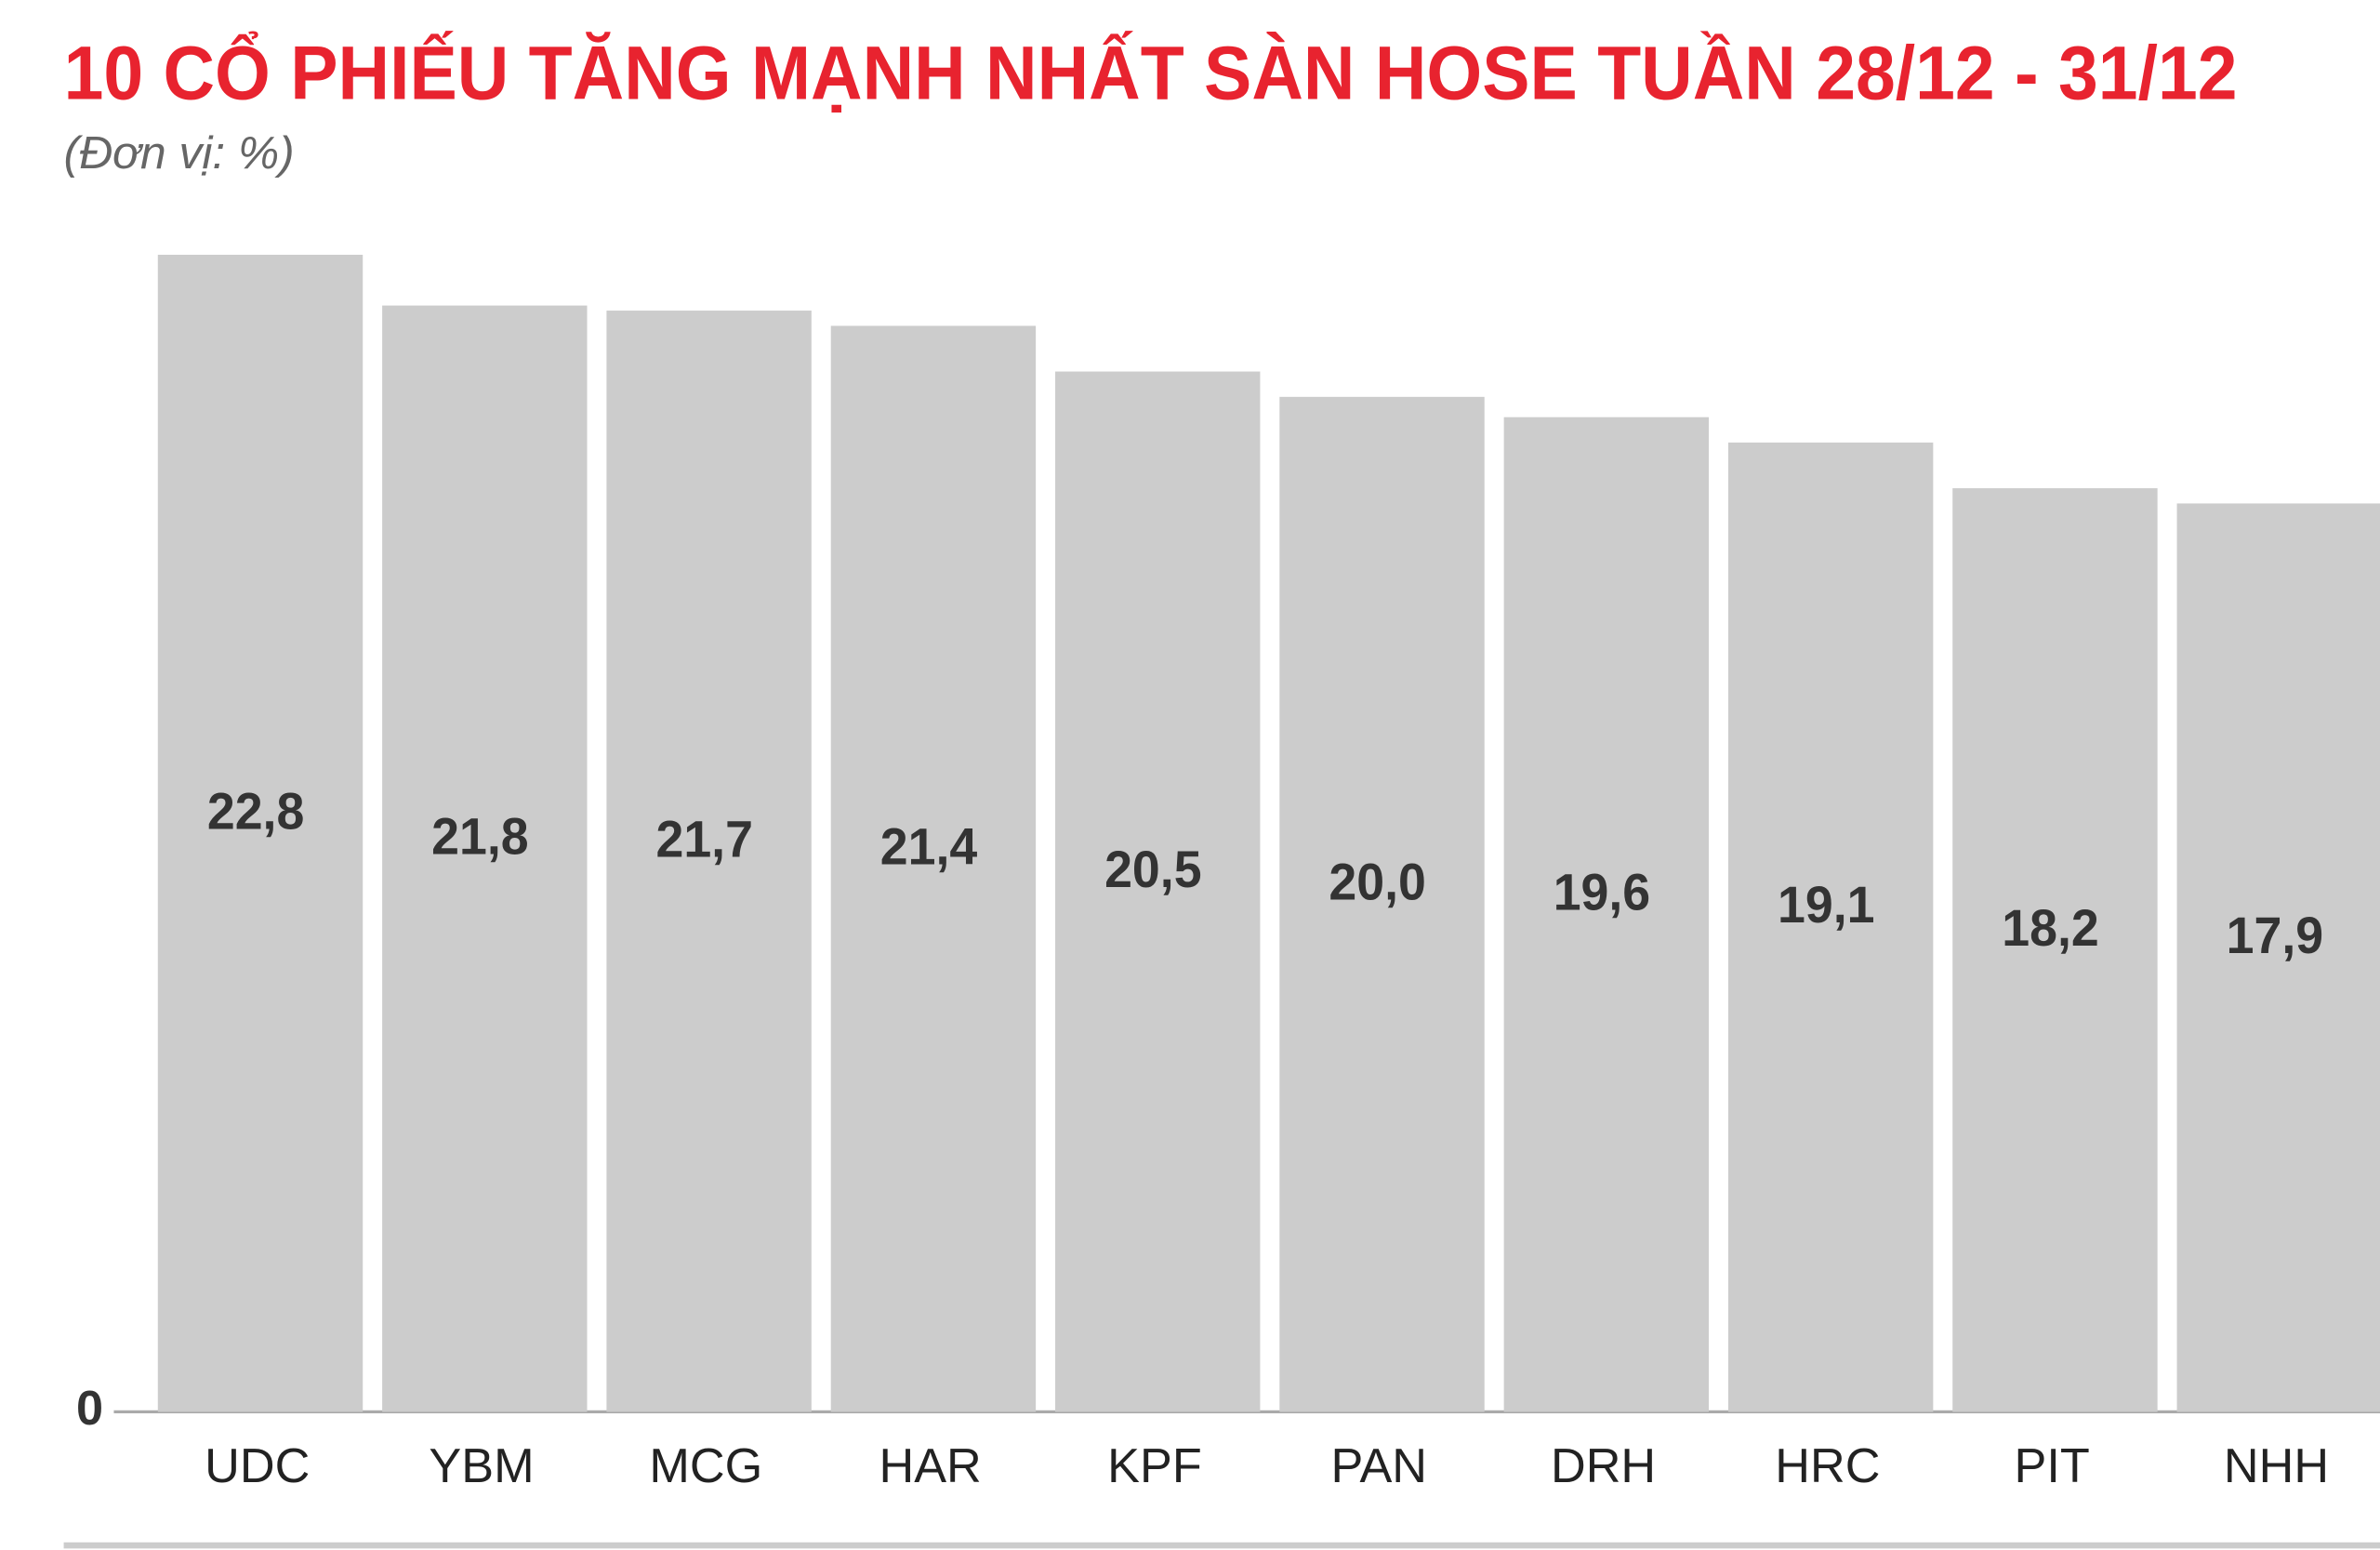 Image resolution: width=2380 pixels, height=1550 pixels. I want to click on value-label: 18,2, so click(2050, 928).